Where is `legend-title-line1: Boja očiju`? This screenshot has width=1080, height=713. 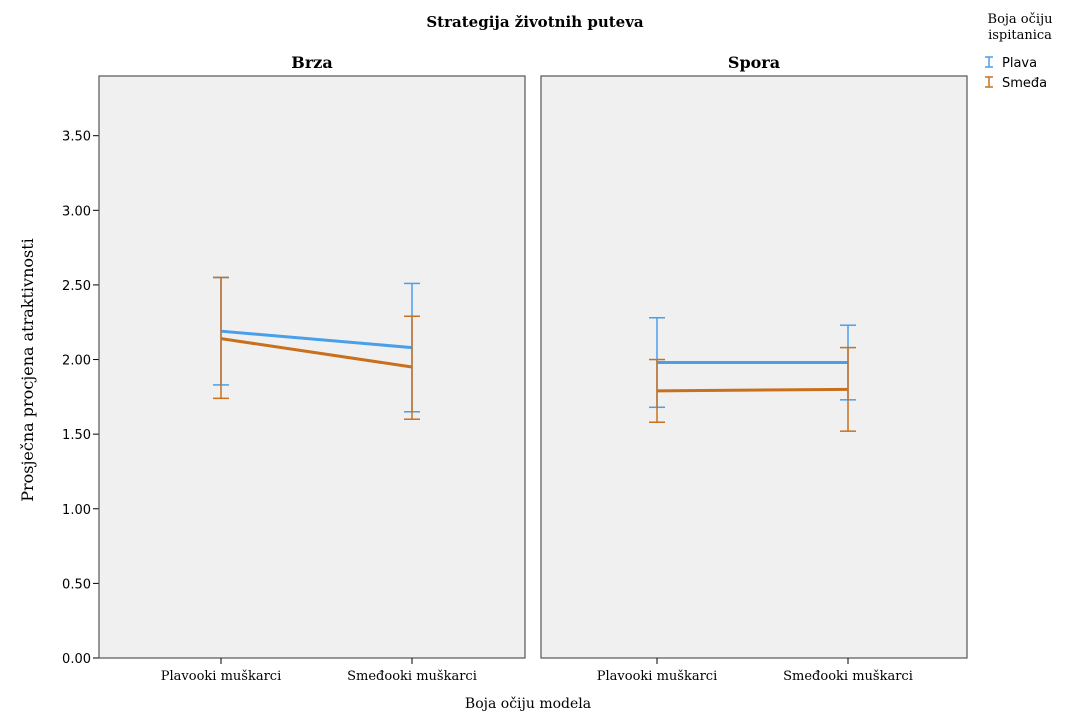
legend-title-line1: Boja očiju is located at coordinates (1020, 19).